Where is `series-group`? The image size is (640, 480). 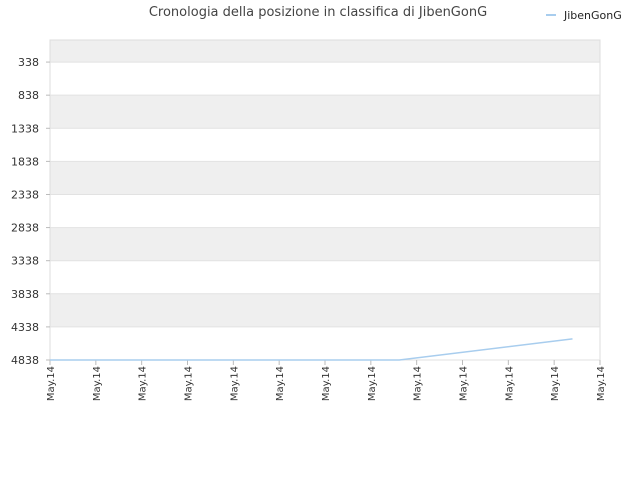
series-group is located at coordinates (311, 349).